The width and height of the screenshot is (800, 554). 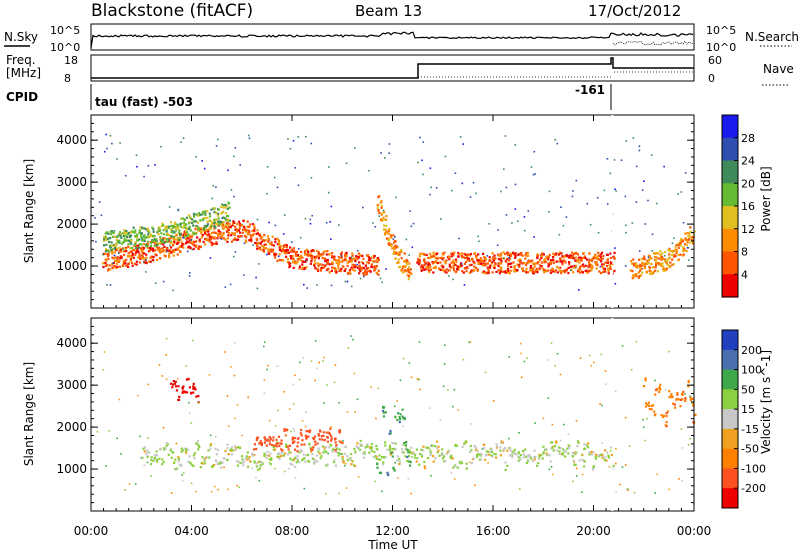 What do you see at coordinates (748, 206) in the screenshot?
I see `power-colorbar-tick-label: 16` at bounding box center [748, 206].